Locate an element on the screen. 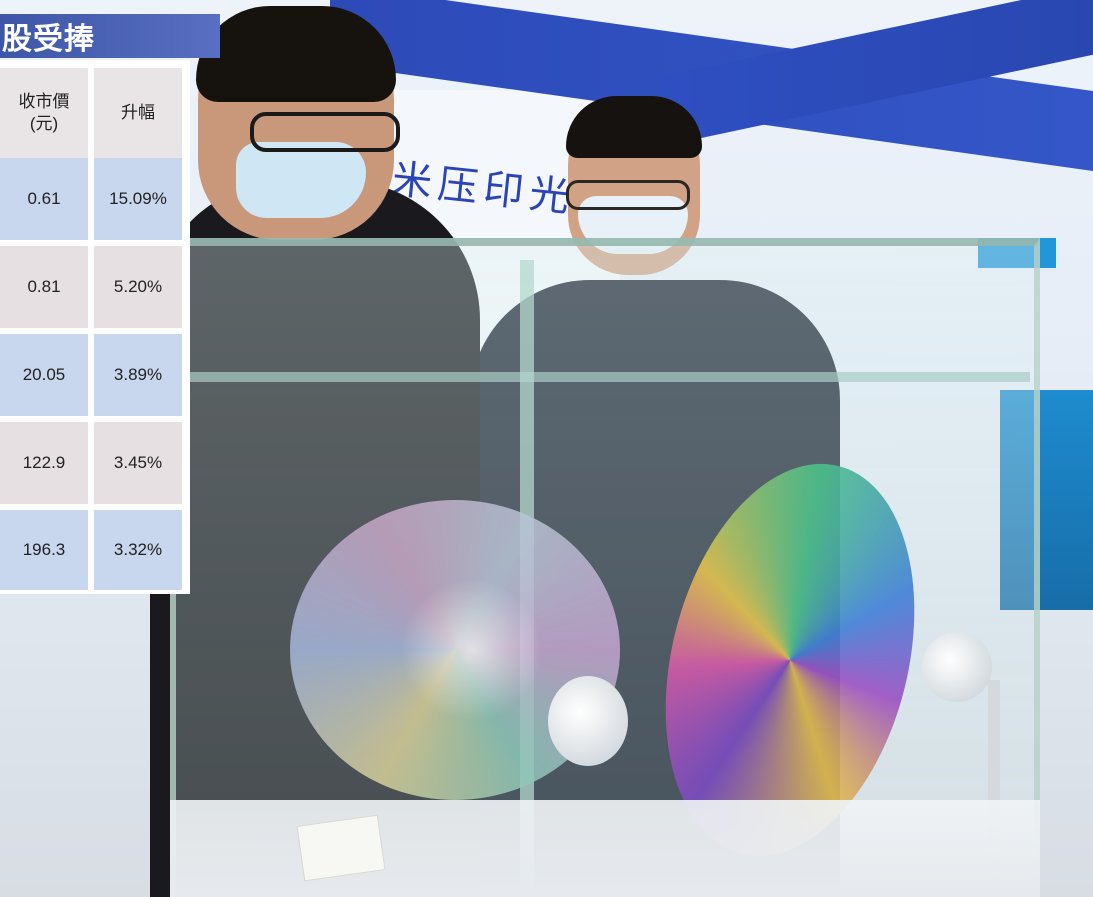 The width and height of the screenshot is (1093, 897). overlay-title-band: 股受捧 is located at coordinates (110, 36).